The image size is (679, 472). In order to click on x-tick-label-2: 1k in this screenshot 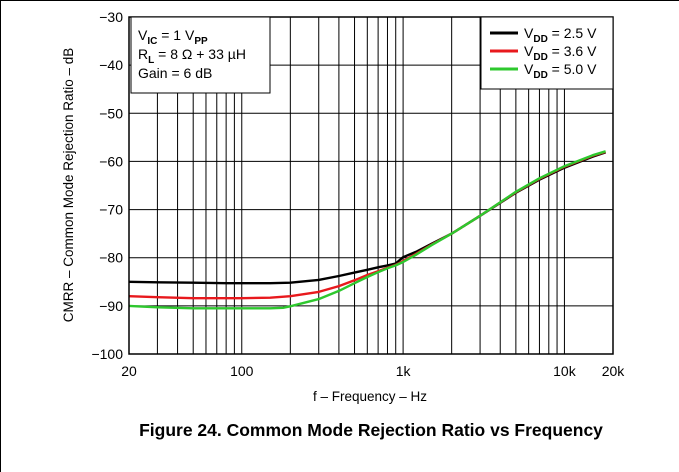, I will do `click(404, 371)`.